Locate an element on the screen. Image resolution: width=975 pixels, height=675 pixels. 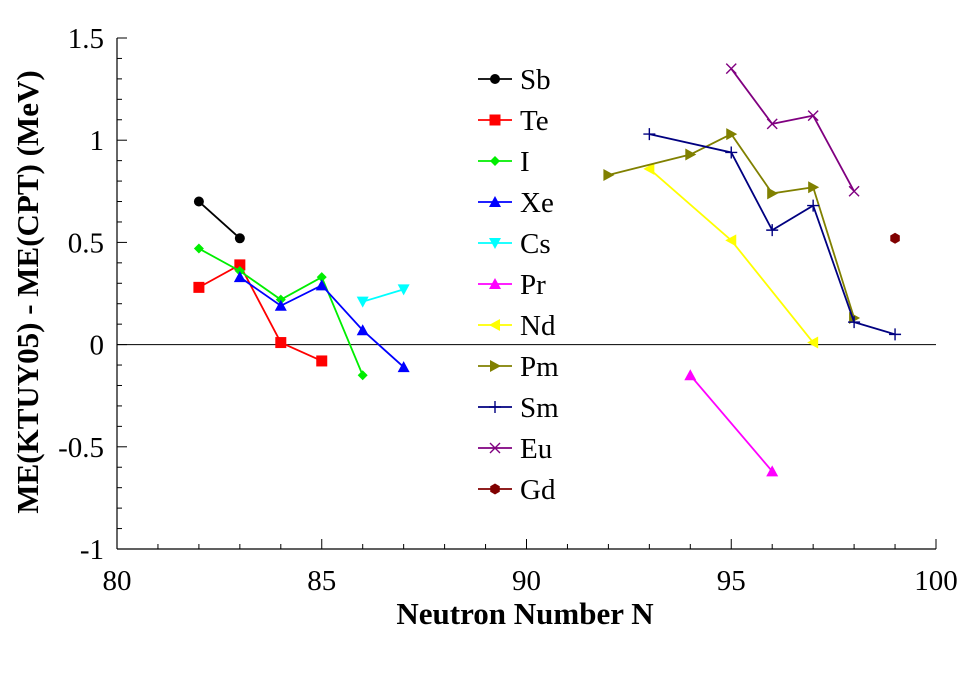
legend-item-nd: Nd is located at coordinates (517, 326).